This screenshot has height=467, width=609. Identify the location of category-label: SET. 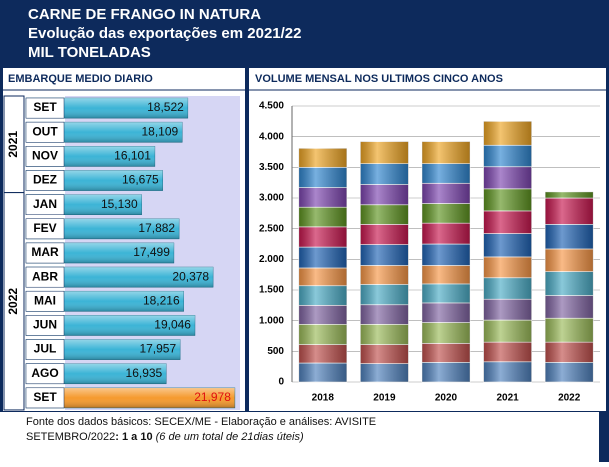
(45, 397).